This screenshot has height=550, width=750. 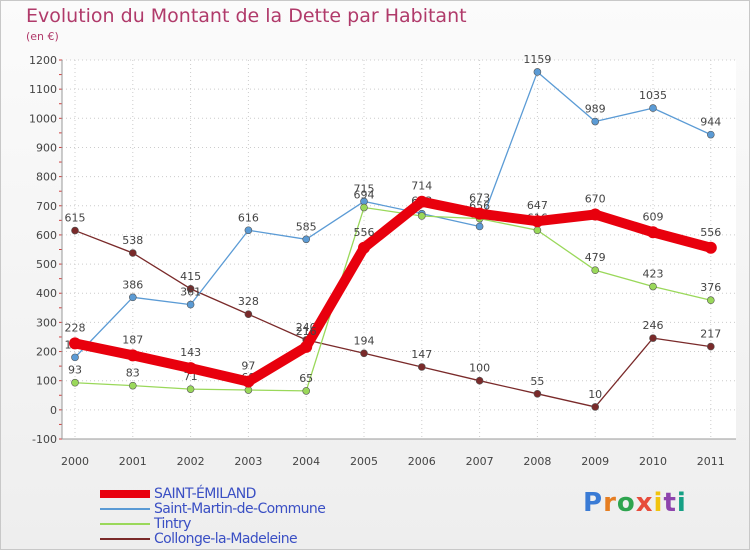 I want to click on y-tick-label: 800, so click(x=46, y=177).